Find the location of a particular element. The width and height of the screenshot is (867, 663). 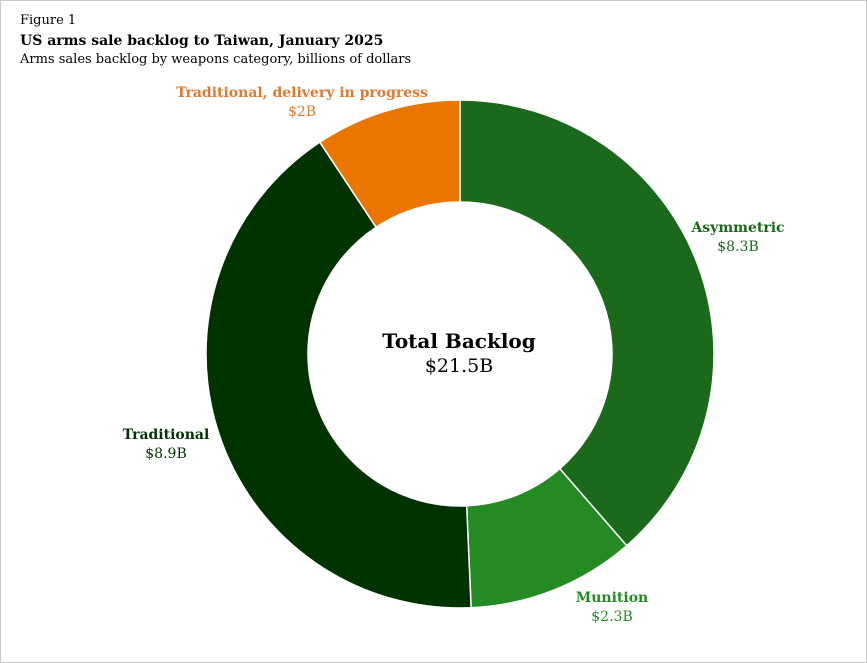

label-name-munition: Munition is located at coordinates (612, 598).